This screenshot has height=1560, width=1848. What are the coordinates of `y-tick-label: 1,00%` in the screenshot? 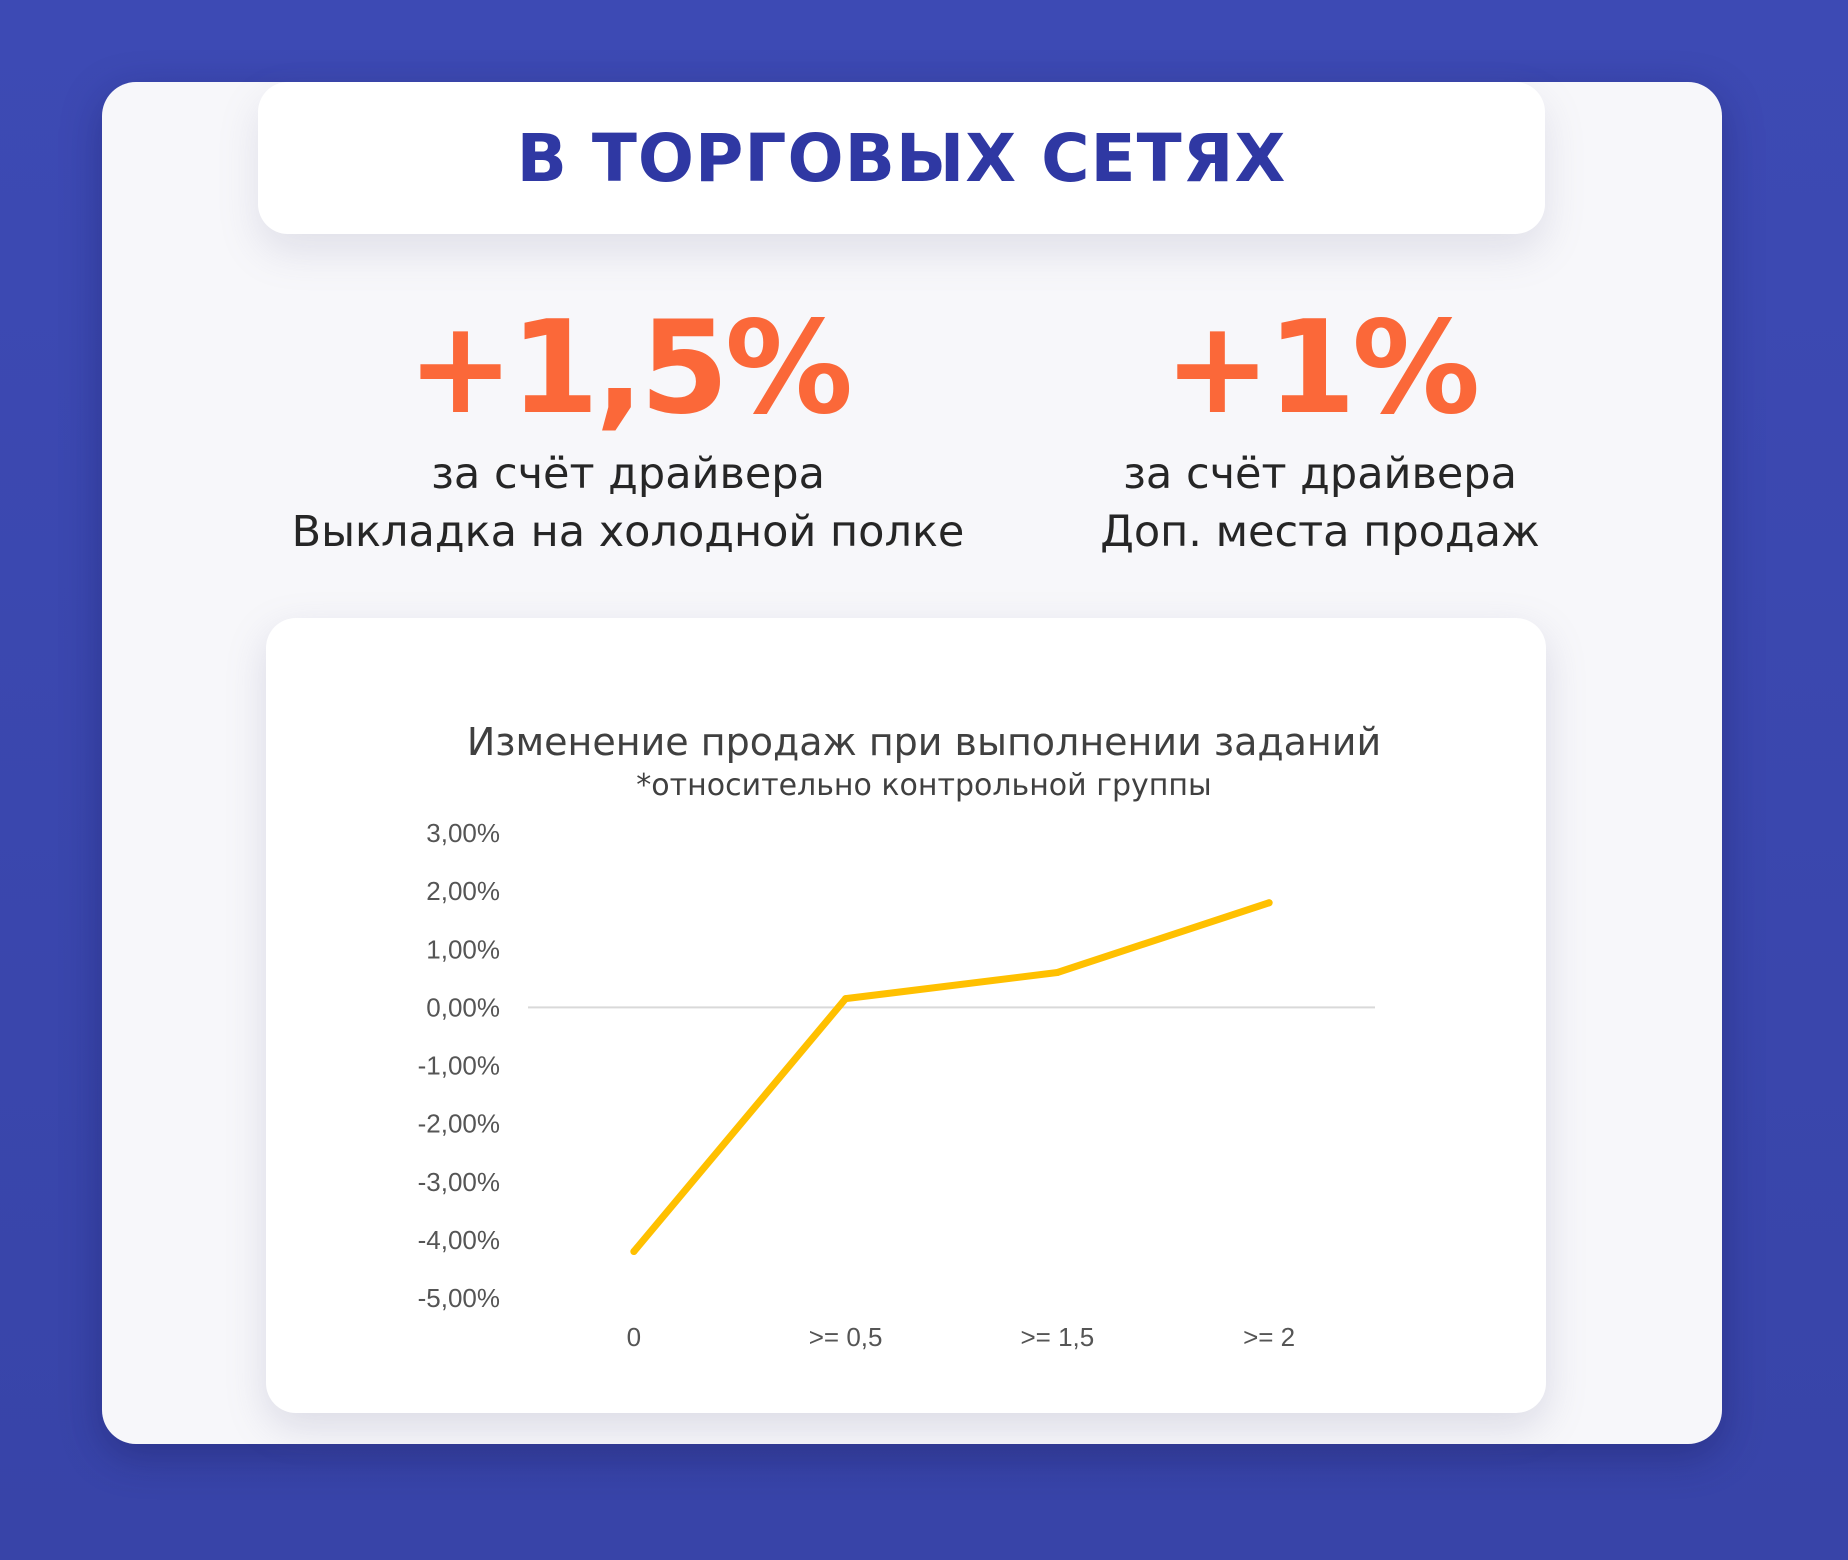 It's located at (463, 949).